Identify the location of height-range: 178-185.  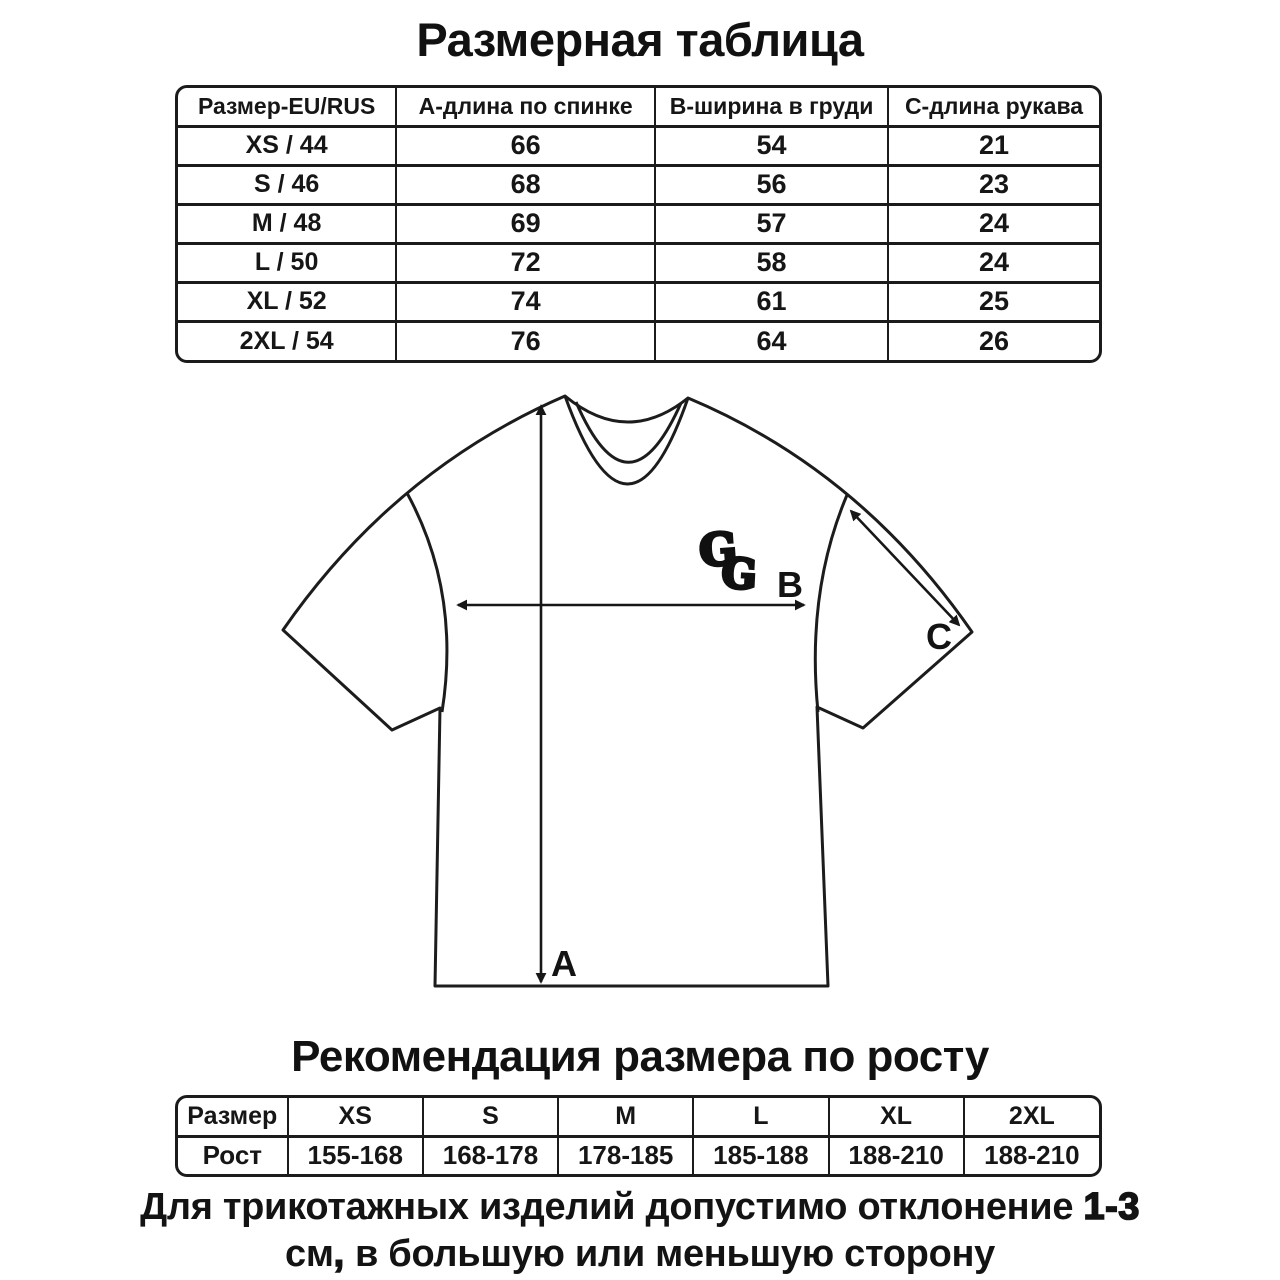
(625, 1154).